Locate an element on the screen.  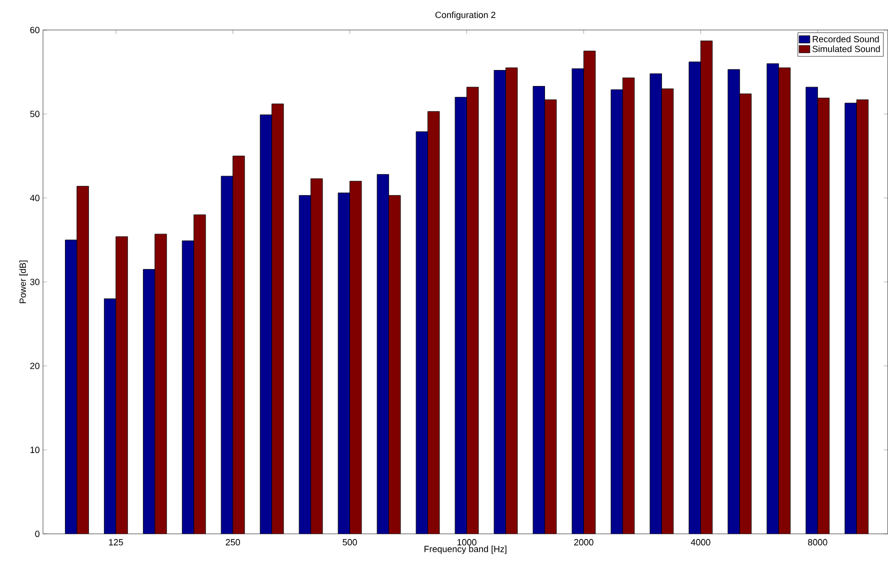
y-tick-label: 40 is located at coordinates (35, 198).